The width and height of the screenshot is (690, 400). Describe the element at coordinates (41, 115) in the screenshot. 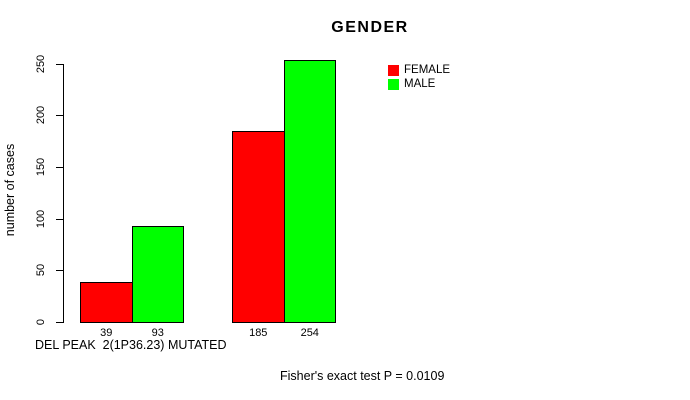

I see `y-axis-tick-label: 200` at that location.